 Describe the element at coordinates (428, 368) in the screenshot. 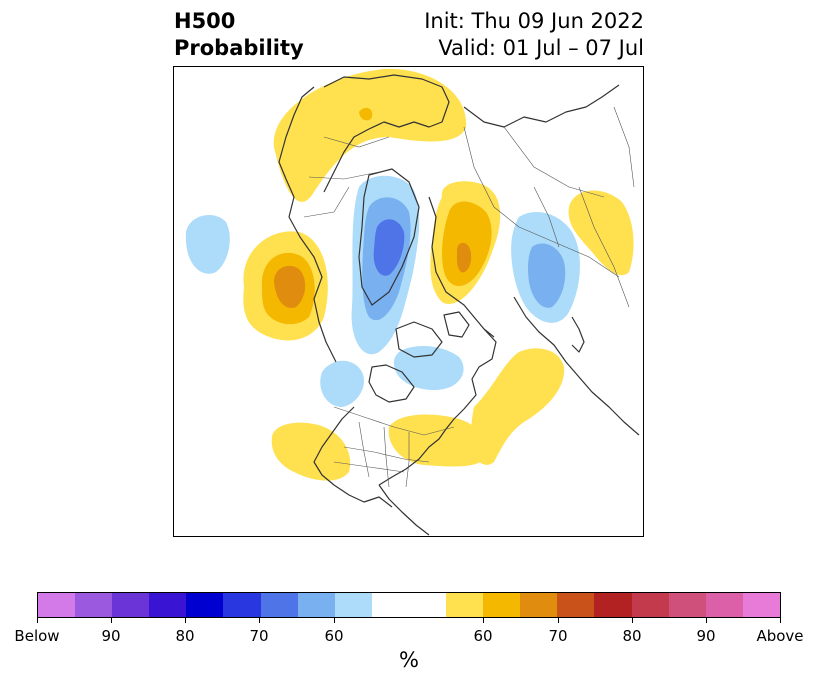

I see `anomaly-below-arctic-canada` at that location.